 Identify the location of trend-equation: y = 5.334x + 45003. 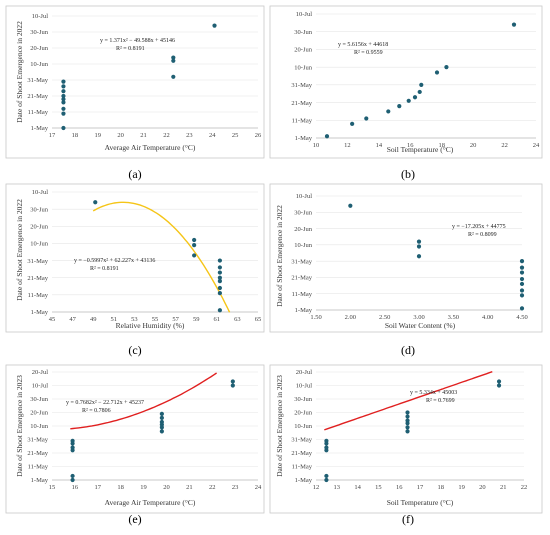
(433, 393).